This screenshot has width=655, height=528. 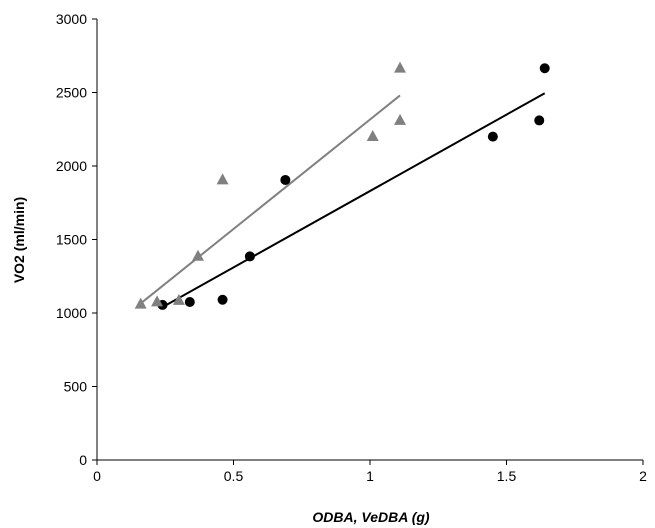 What do you see at coordinates (83, 460) in the screenshot?
I see `y-tick-label: 0` at bounding box center [83, 460].